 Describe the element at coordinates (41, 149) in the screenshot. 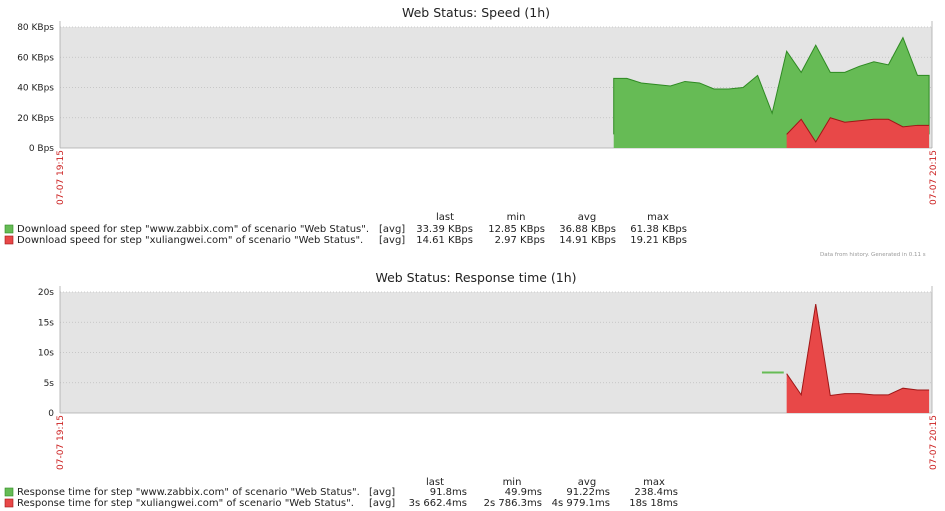

I see `speed-y-tick-label: 0 Bps` at that location.